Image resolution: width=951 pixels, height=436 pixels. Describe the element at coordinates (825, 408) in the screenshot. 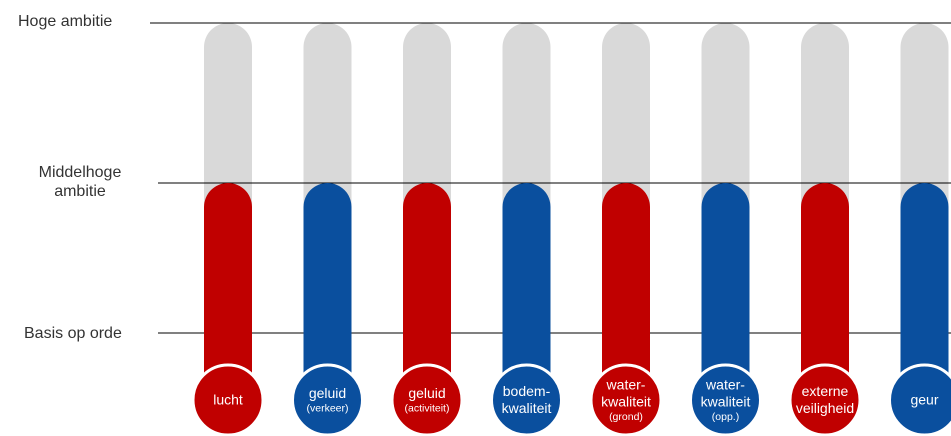

I see `category-label: veiligheid` at that location.